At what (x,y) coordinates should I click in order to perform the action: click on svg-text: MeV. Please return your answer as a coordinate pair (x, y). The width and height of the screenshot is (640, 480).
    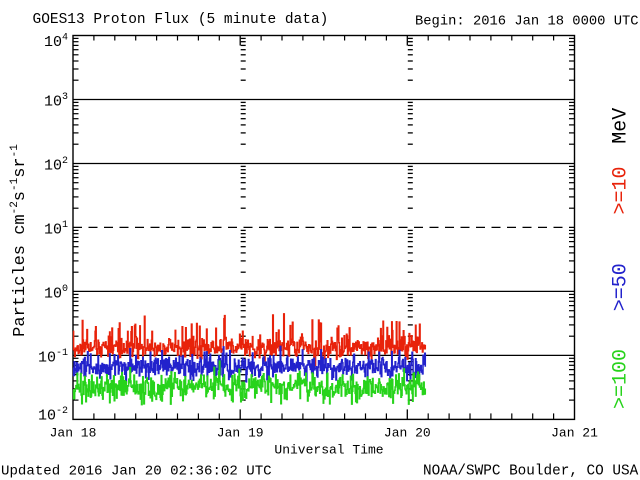
    Looking at the image, I should click on (621, 126).